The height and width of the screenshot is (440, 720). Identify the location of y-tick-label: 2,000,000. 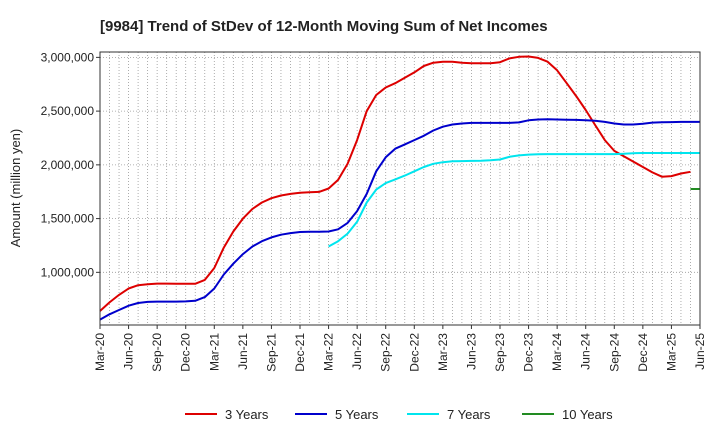
(68, 165).